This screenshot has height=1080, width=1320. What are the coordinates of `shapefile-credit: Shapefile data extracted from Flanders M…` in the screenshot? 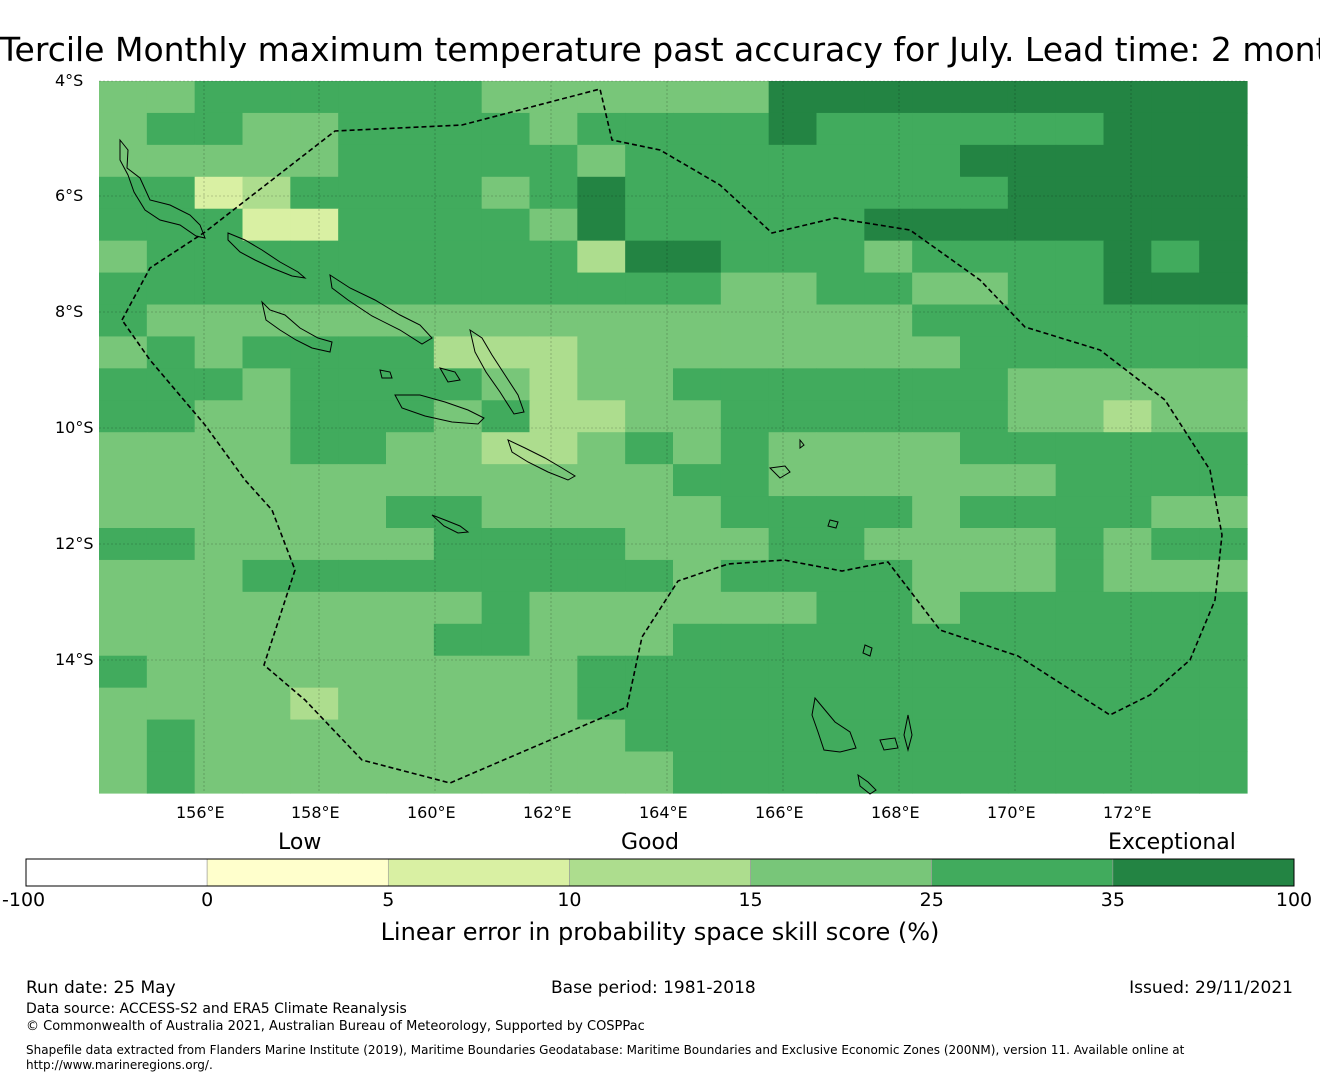 It's located at (605, 1050).